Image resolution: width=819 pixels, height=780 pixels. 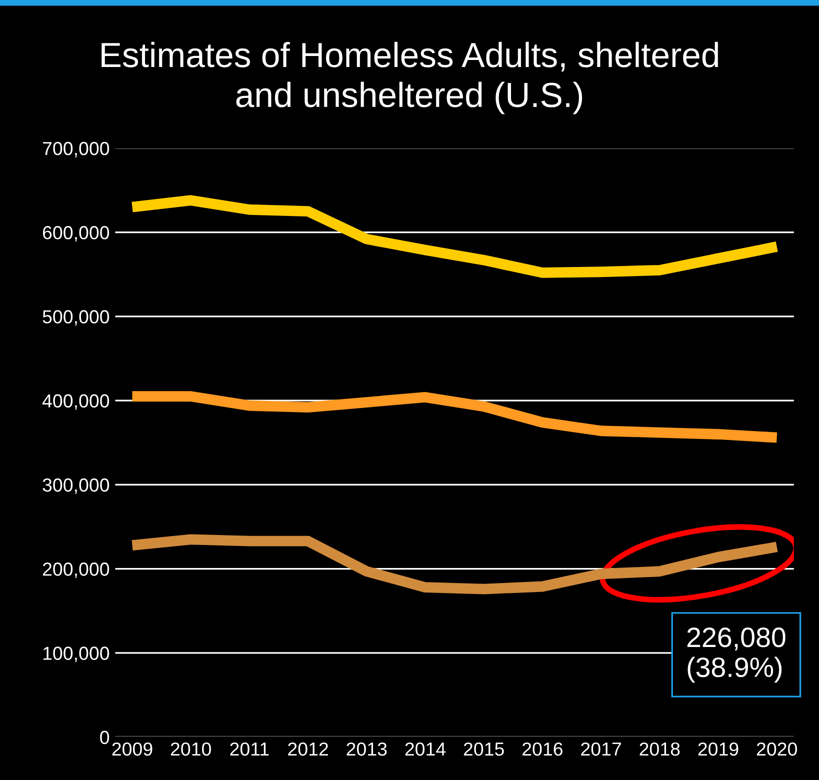 I want to click on y-tick-label: 400,000, so click(x=76, y=402).